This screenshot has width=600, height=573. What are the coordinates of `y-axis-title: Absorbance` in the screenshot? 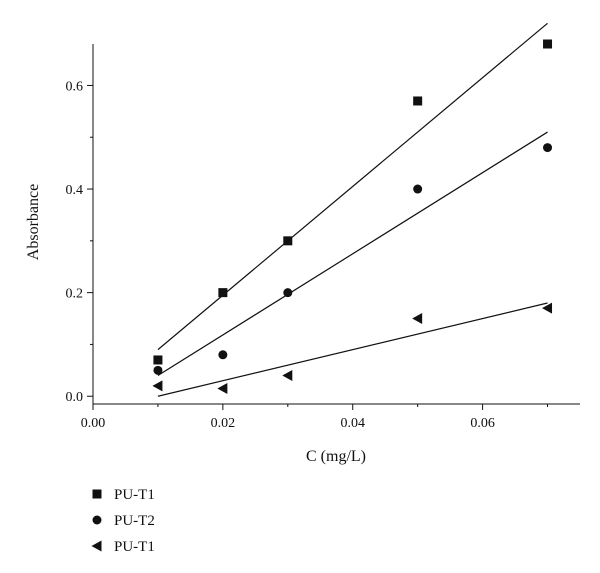 It's located at (33, 222).